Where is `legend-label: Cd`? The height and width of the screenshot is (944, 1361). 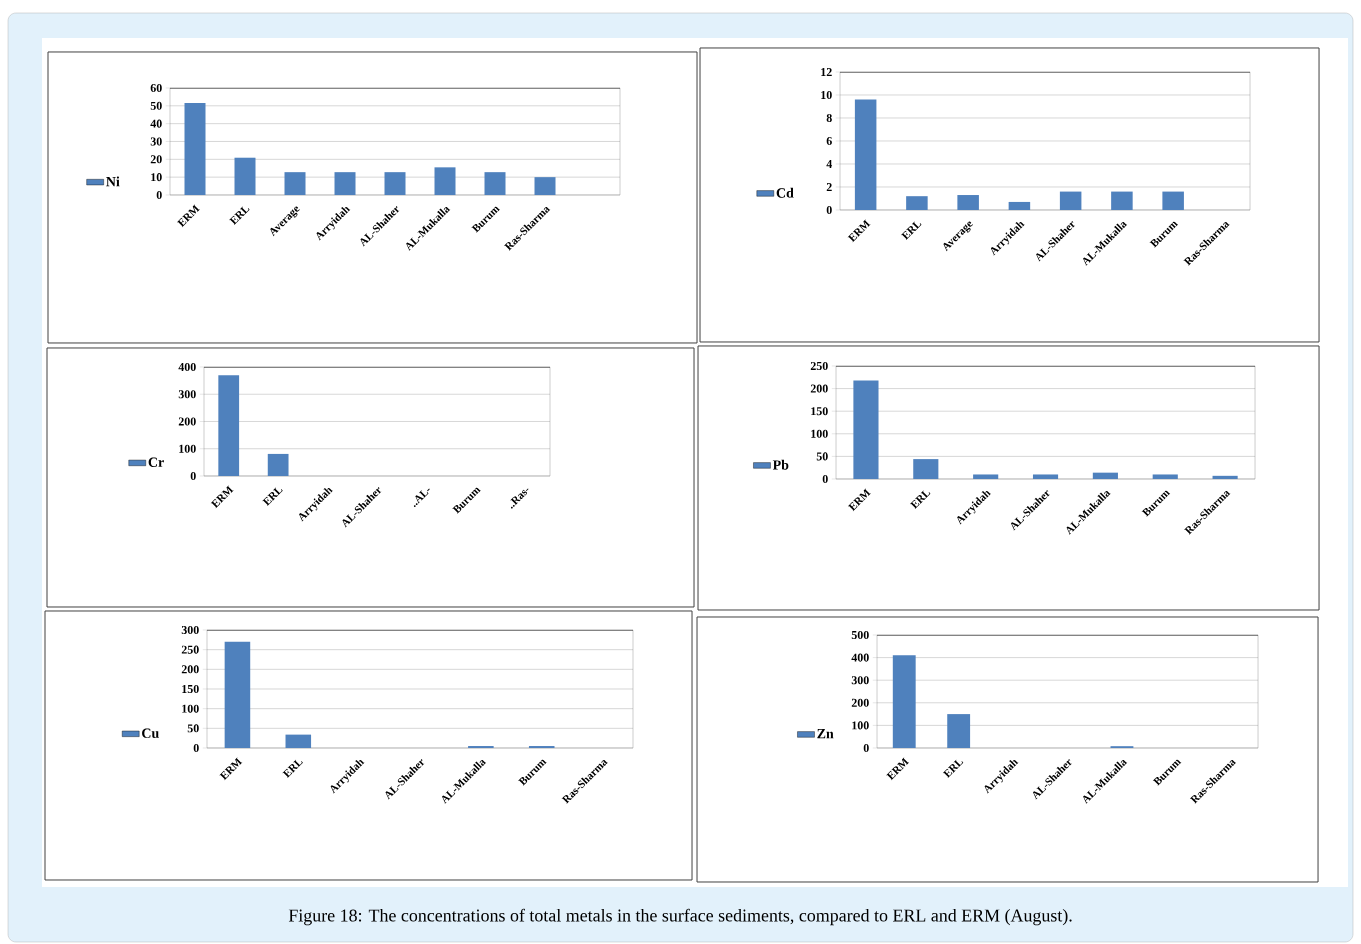 legend-label: Cd is located at coordinates (785, 192).